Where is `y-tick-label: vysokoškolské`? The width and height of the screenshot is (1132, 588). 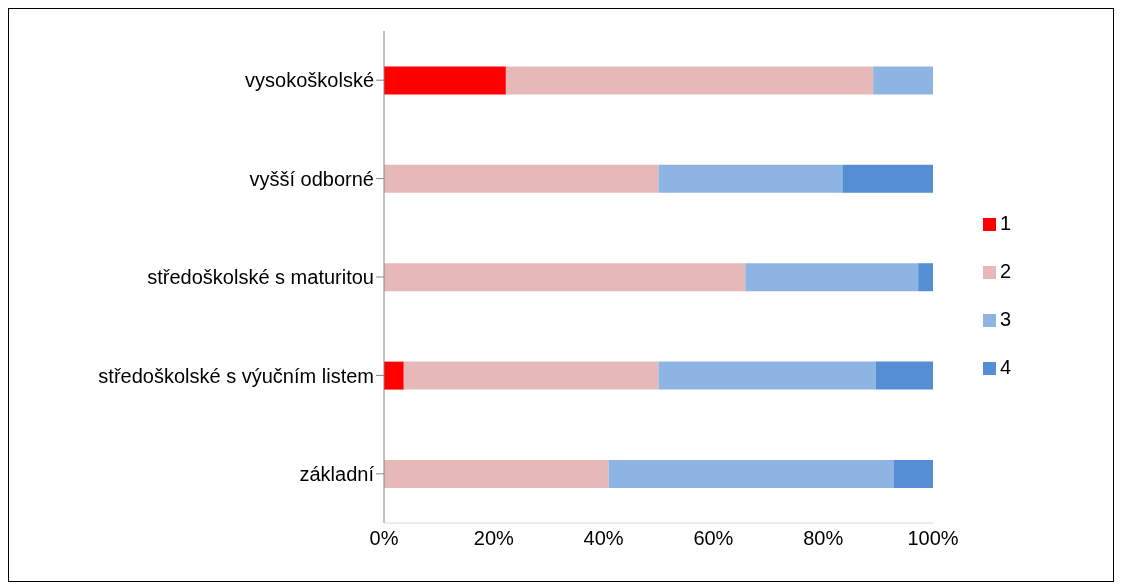 y-tick-label: vysokoškolské is located at coordinates (309, 80).